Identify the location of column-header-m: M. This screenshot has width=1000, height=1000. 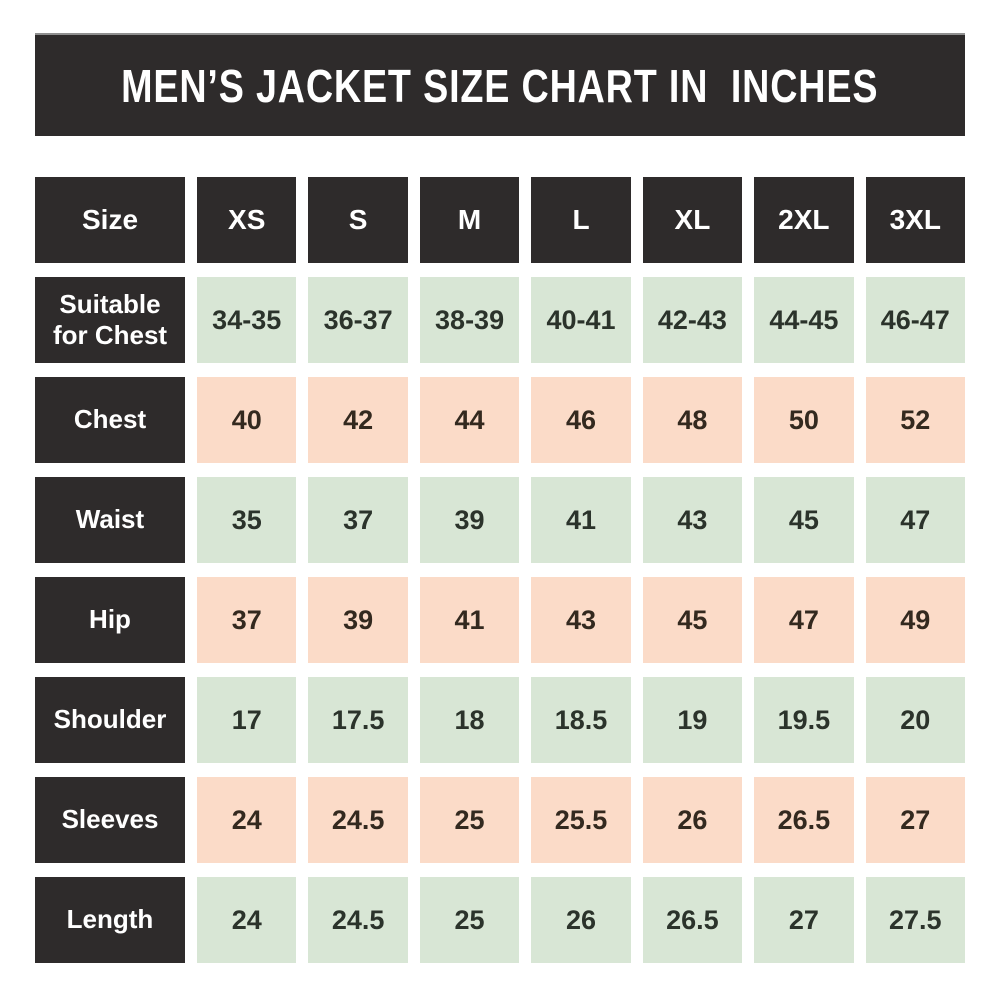
(469, 220).